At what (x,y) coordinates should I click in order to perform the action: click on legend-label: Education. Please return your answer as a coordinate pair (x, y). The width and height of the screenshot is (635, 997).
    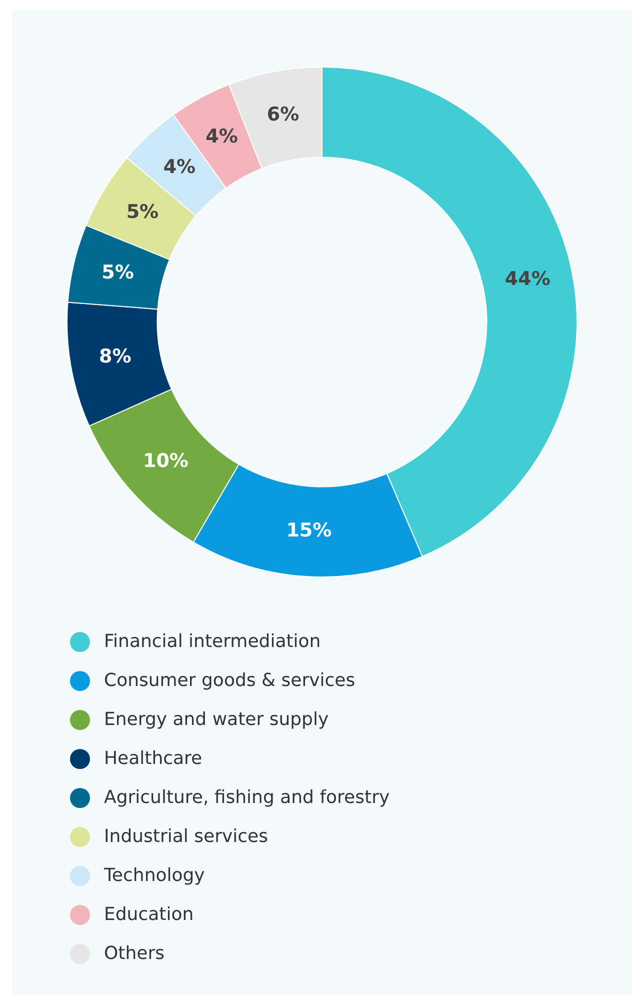
    Looking at the image, I should click on (149, 914).